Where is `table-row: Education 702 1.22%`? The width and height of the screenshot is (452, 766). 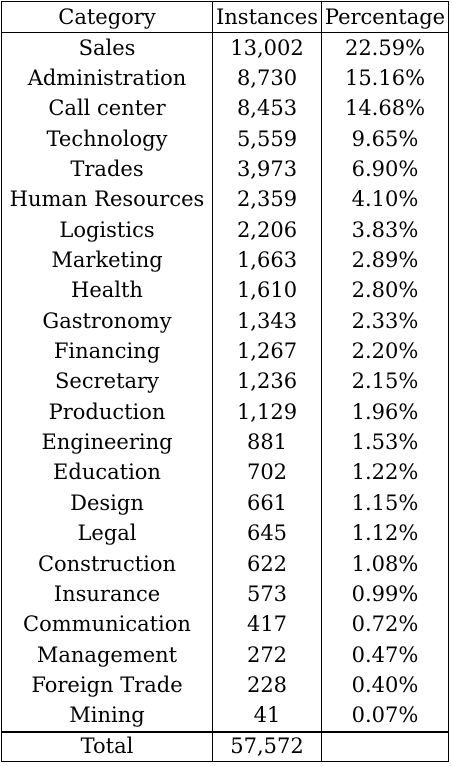 table-row: Education 702 1.22% is located at coordinates (225, 473).